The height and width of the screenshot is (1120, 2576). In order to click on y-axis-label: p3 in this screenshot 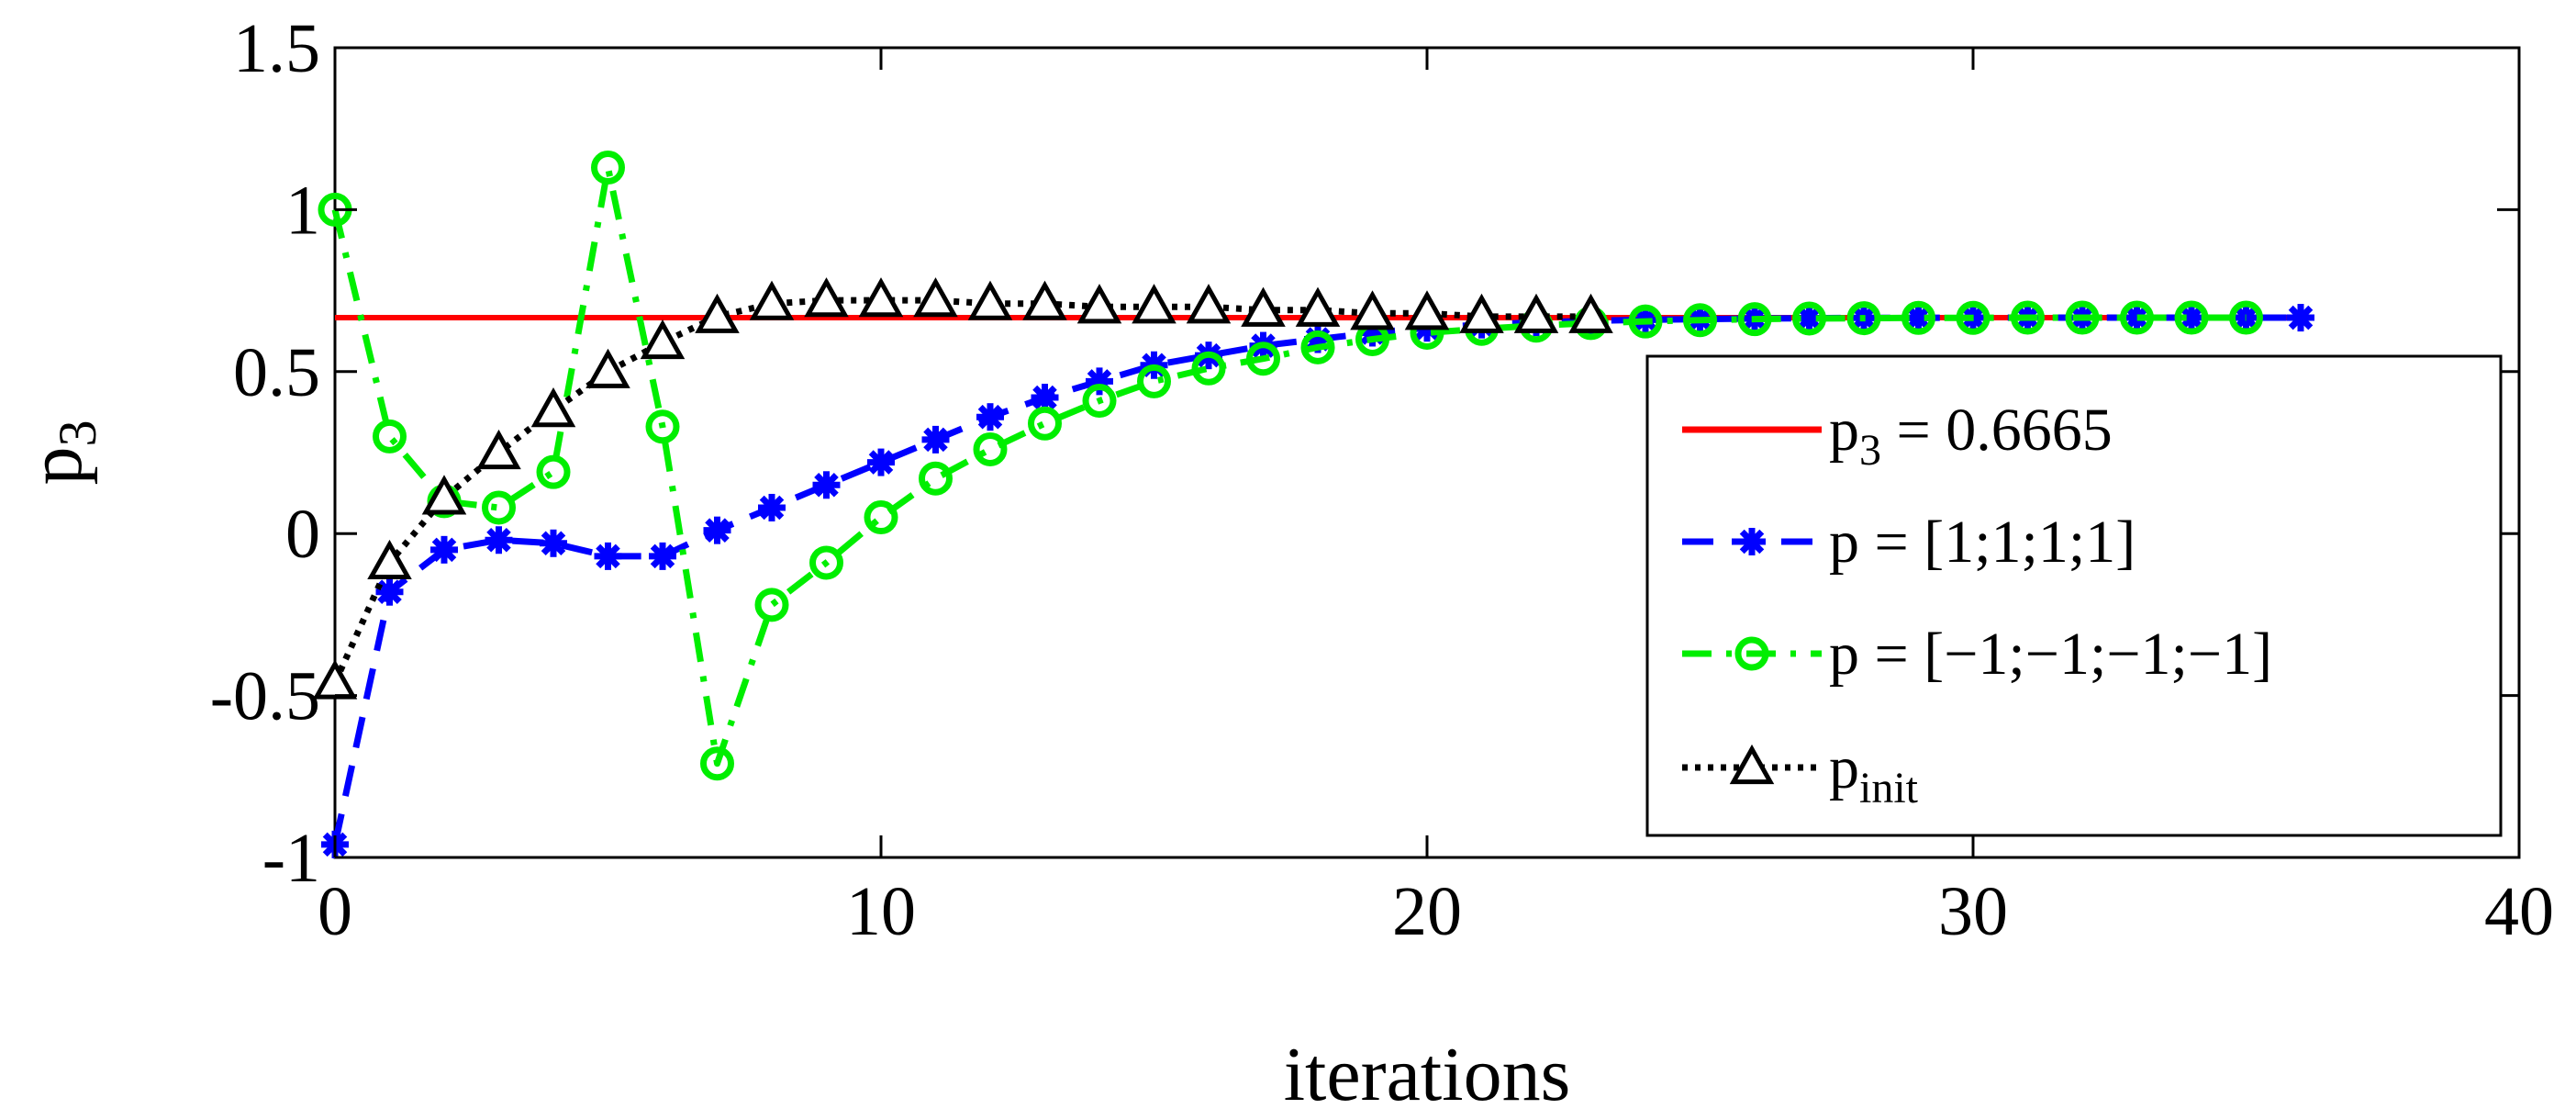, I will do `click(60, 453)`.